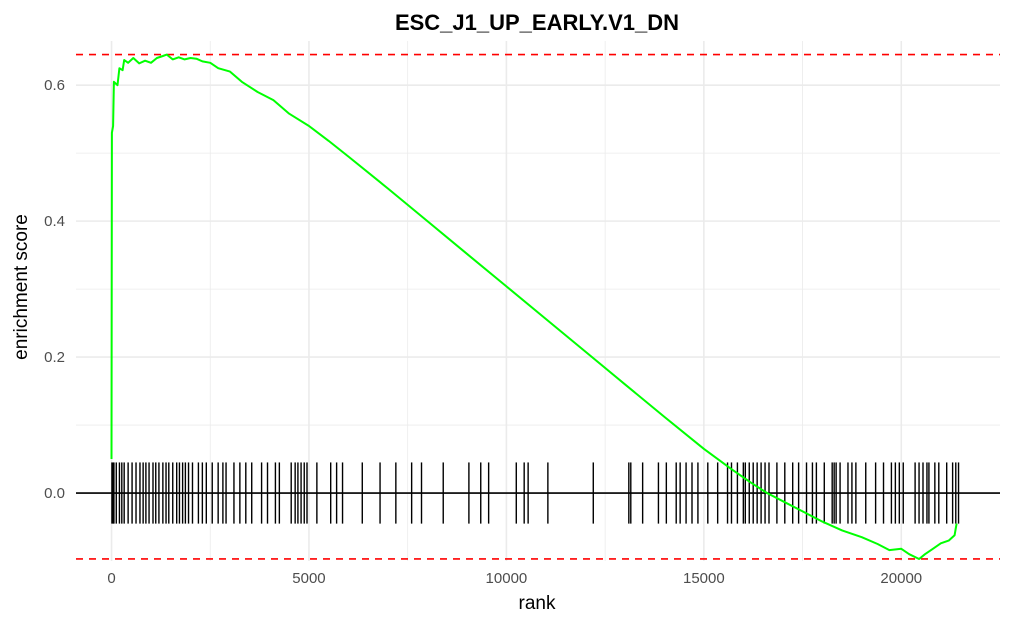  What do you see at coordinates (537, 22) in the screenshot?
I see `chart-title: ESC_J1_UP_EARLY.V1_DN` at bounding box center [537, 22].